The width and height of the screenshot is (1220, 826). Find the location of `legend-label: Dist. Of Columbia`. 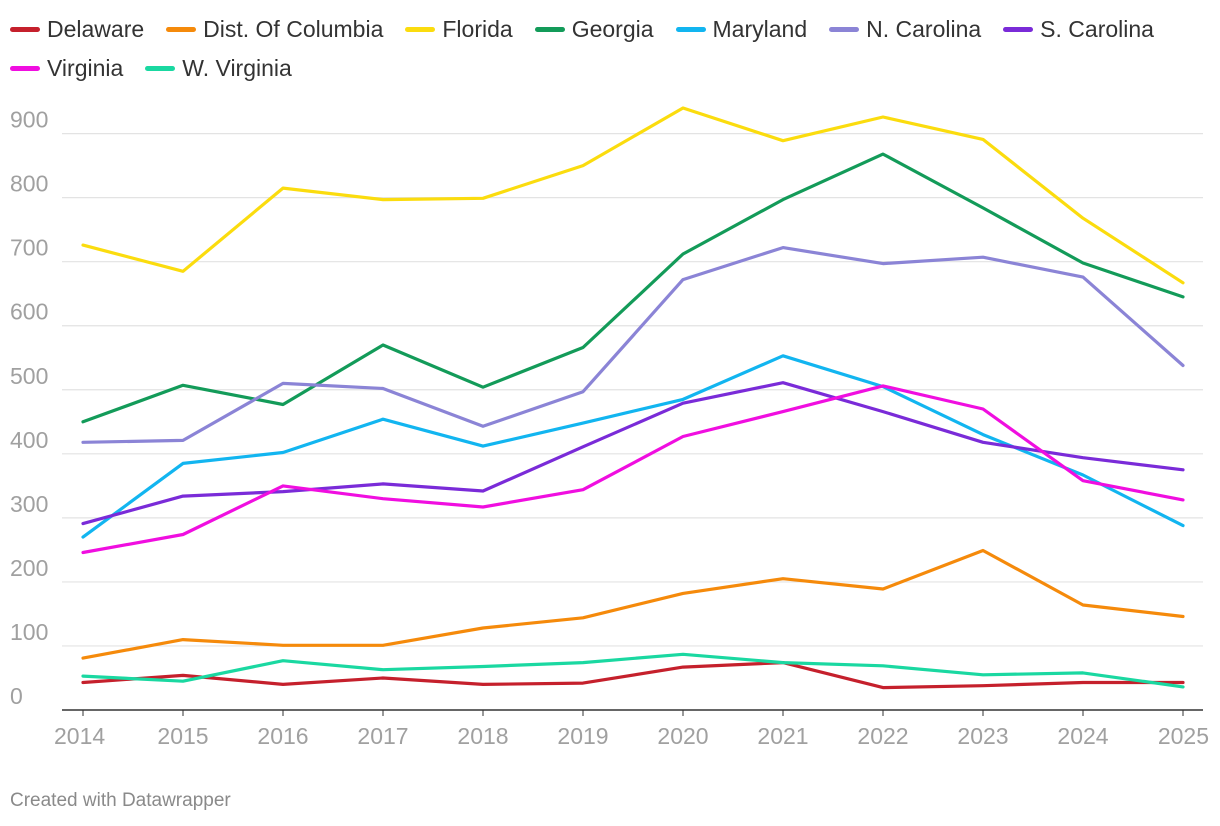

legend-label: Dist. Of Columbia is located at coordinates (293, 29).